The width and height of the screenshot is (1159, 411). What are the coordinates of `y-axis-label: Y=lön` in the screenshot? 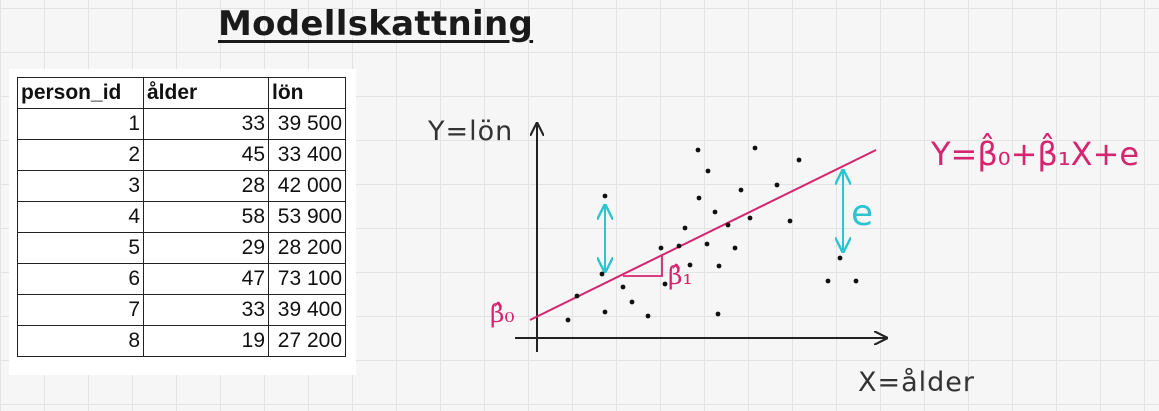 It's located at (470, 131).